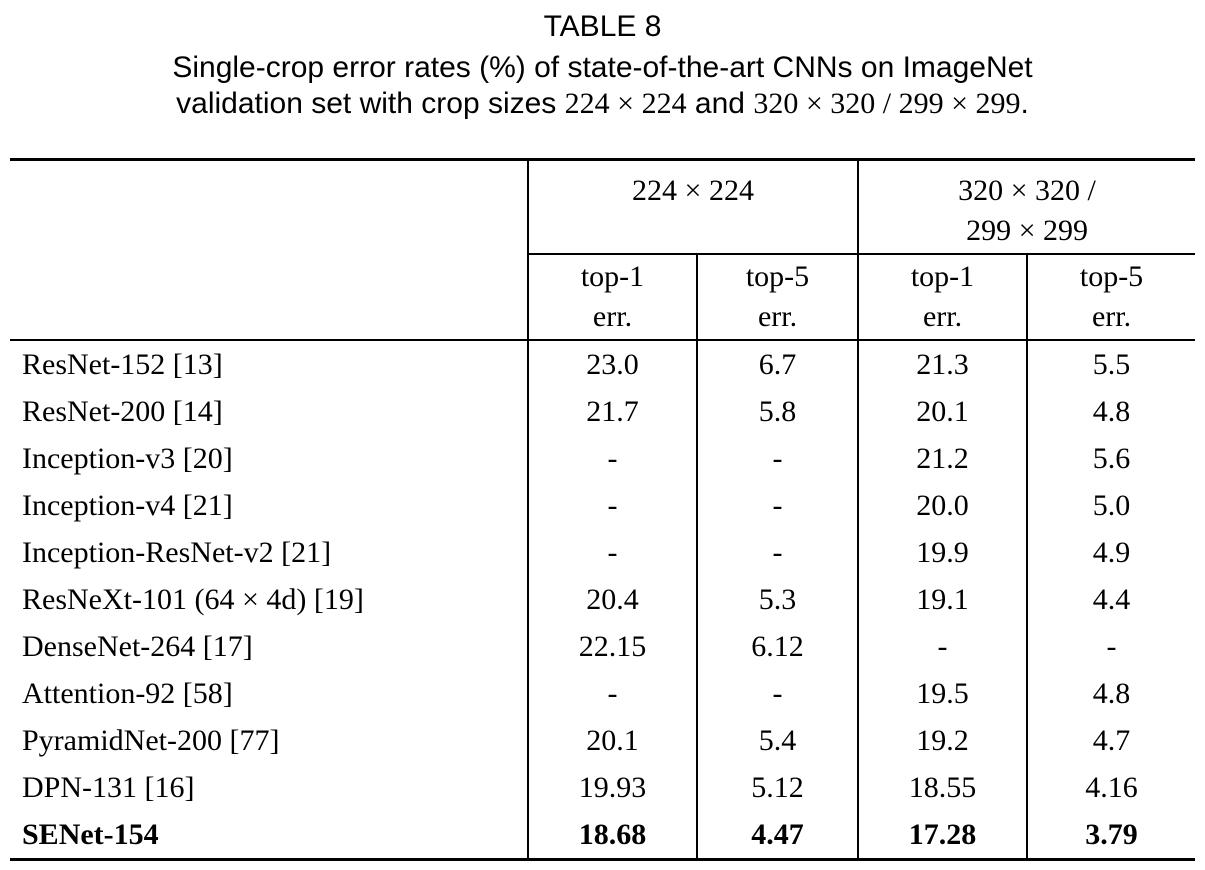 This screenshot has width=1205, height=870. I want to click on table-row: Inception-v4 [21] - - 20.0 5.0, so click(603, 505).